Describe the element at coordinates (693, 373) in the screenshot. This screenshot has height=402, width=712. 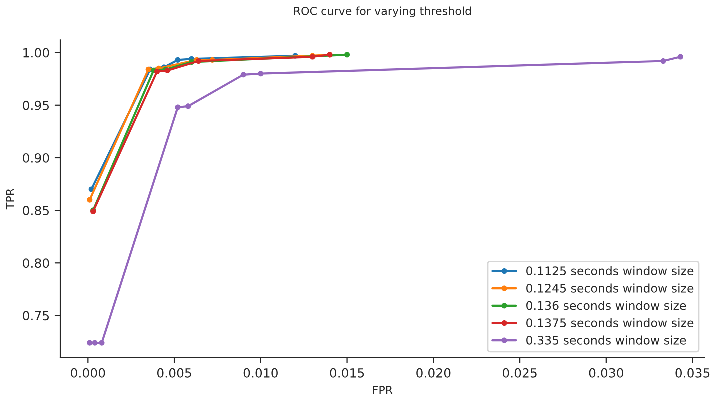
I see `x-tick-label: 0.035` at that location.